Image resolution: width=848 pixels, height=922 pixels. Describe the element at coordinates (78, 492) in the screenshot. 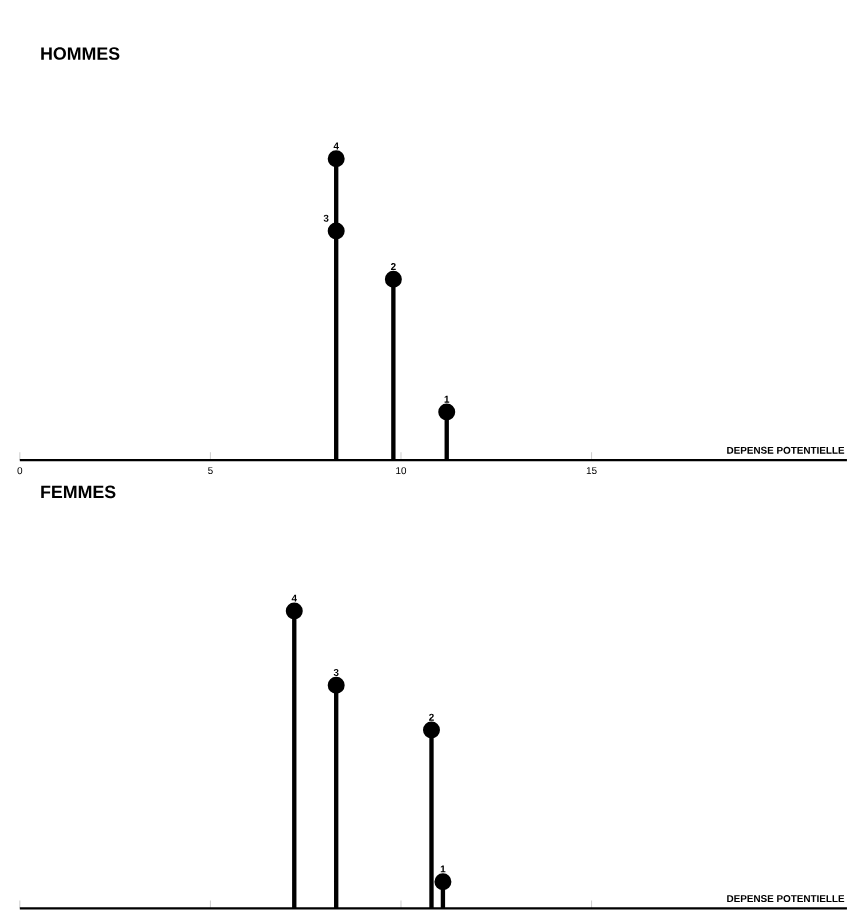

I see `chart-title: FEMMES` at that location.